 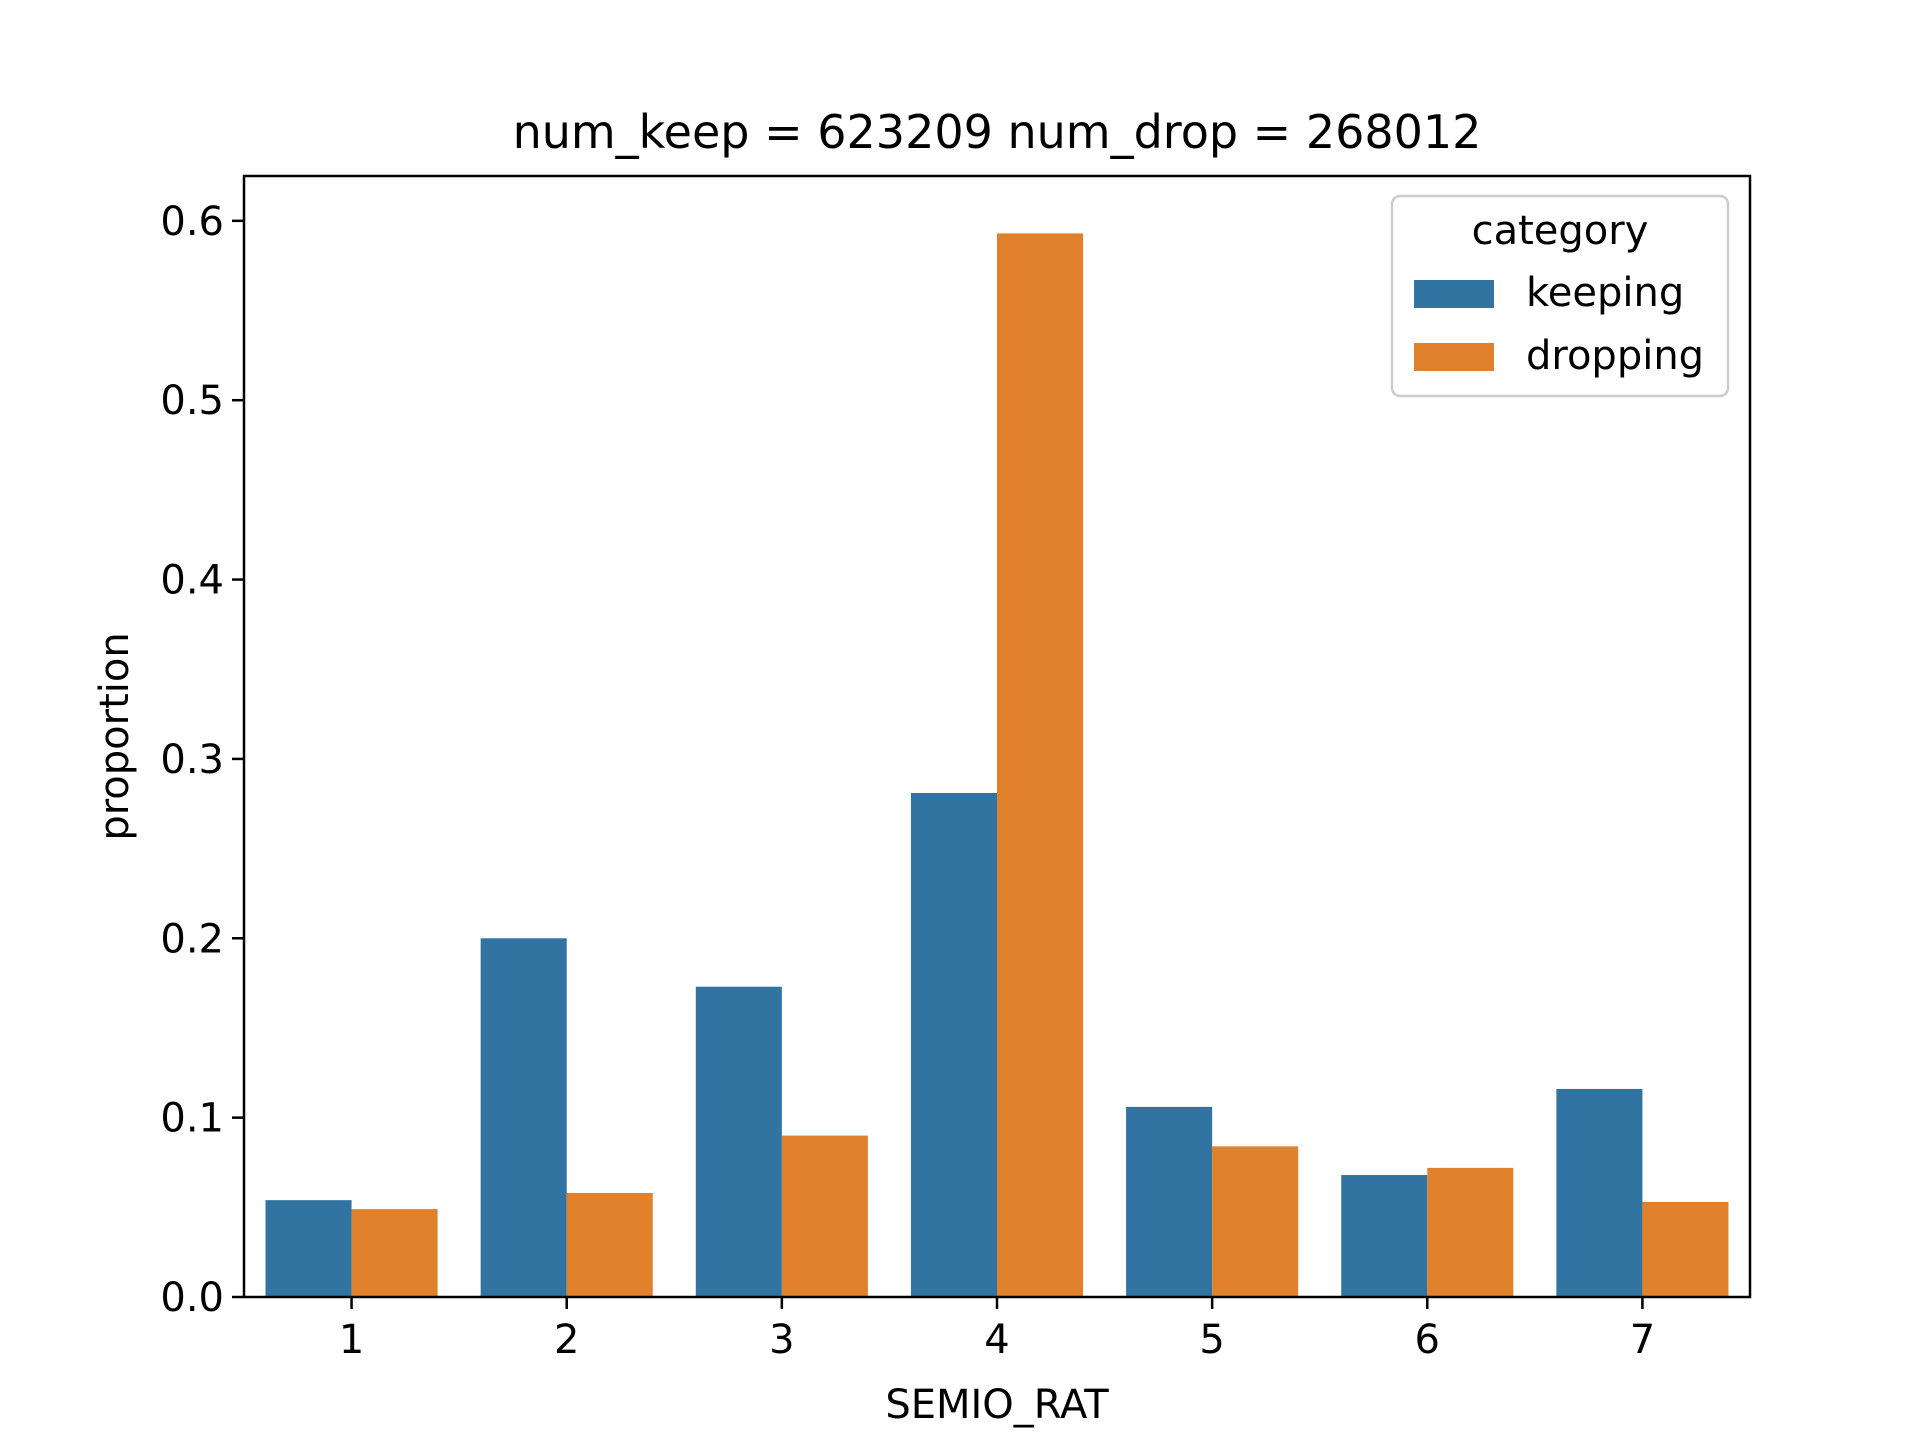 What do you see at coordinates (997, 132) in the screenshot?
I see `chart-title: num_keep = 623209 num_drop = 268012` at bounding box center [997, 132].